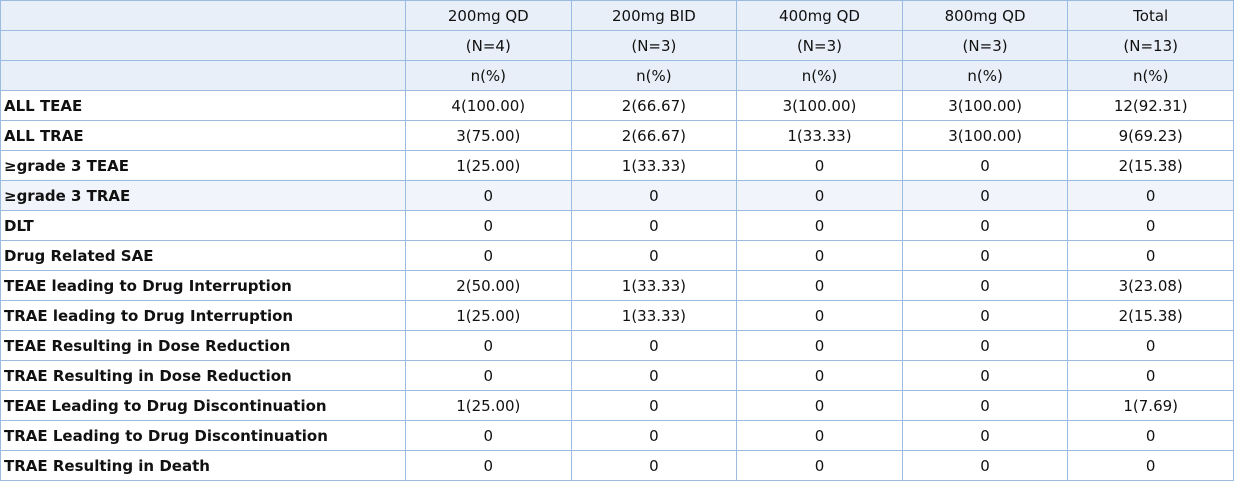 The width and height of the screenshot is (1250, 490). What do you see at coordinates (617, 225) in the screenshot?
I see `data-row: DLT 0 0 0 0 0` at bounding box center [617, 225].